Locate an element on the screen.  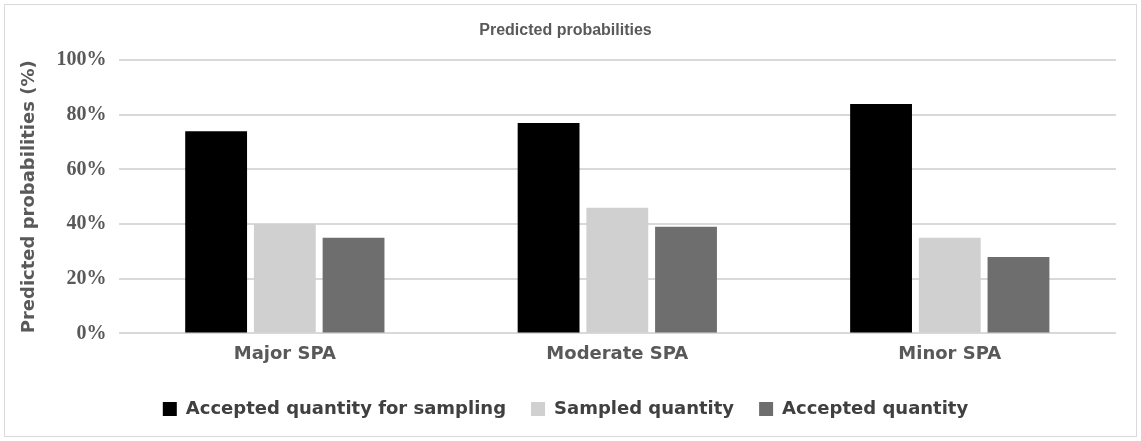
y-tick-label: 80% is located at coordinates (86, 113).